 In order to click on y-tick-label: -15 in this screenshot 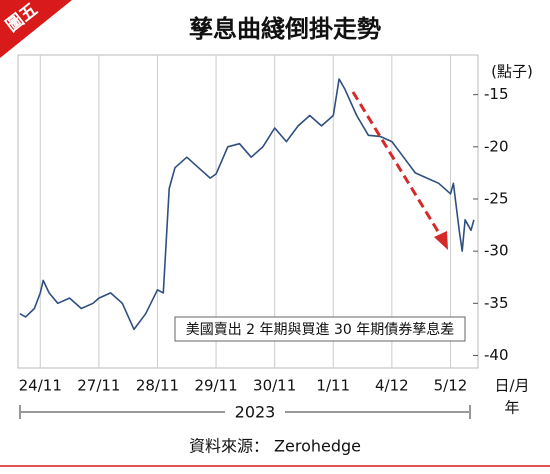, I will do `click(496, 94)`.